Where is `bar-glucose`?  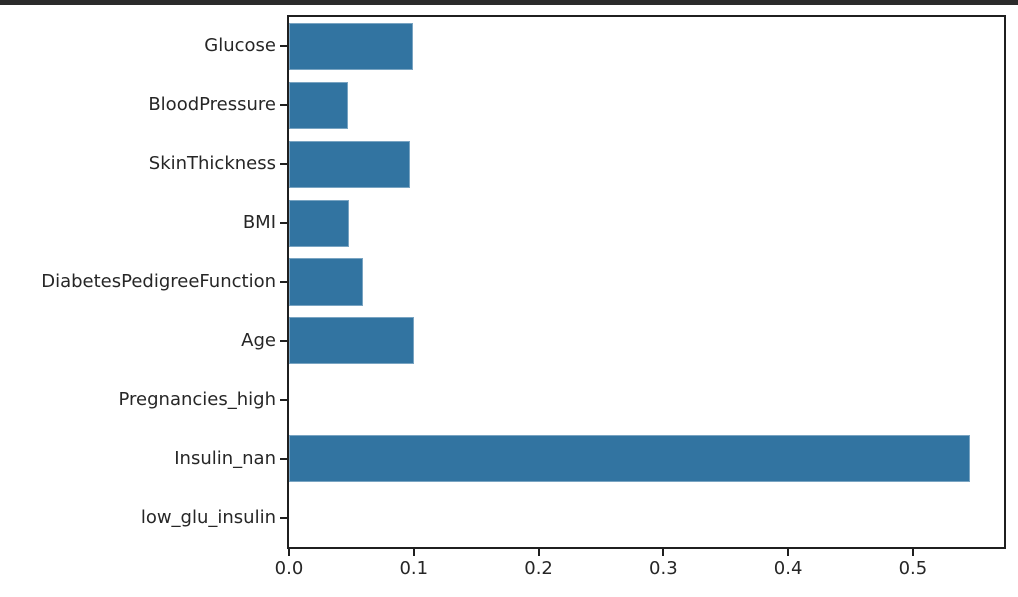
bar-glucose is located at coordinates (351, 46).